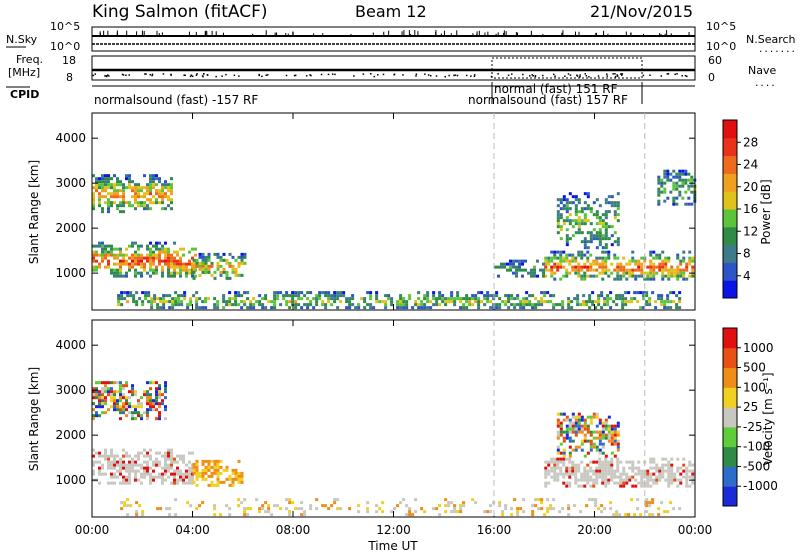 This screenshot has width=800, height=554. Describe the element at coordinates (70, 273) in the screenshot. I see `y-tick-label: 1000` at that location.